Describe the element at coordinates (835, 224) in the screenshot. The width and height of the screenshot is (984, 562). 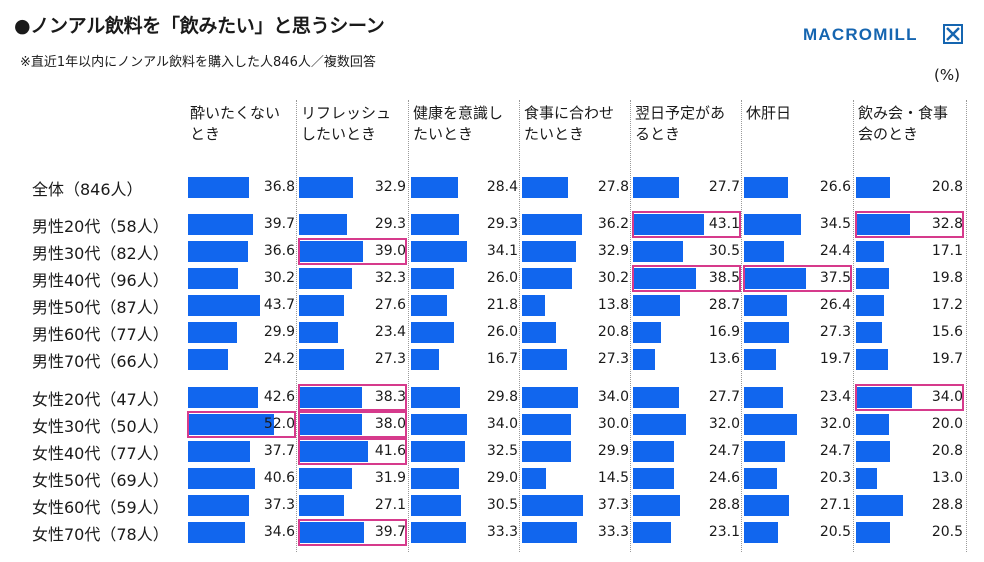
I see `data-label: 34.5` at that location.